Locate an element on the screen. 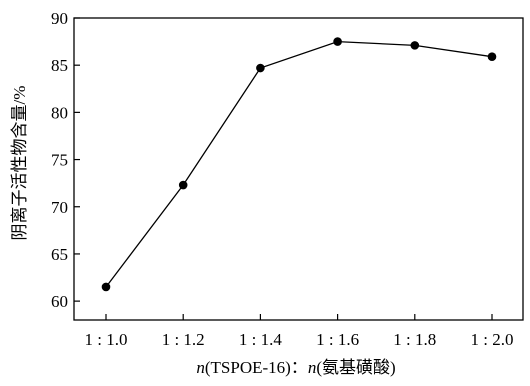 This screenshot has width=530, height=386. x-tick-label: 1 : 1.0 is located at coordinates (106, 339).